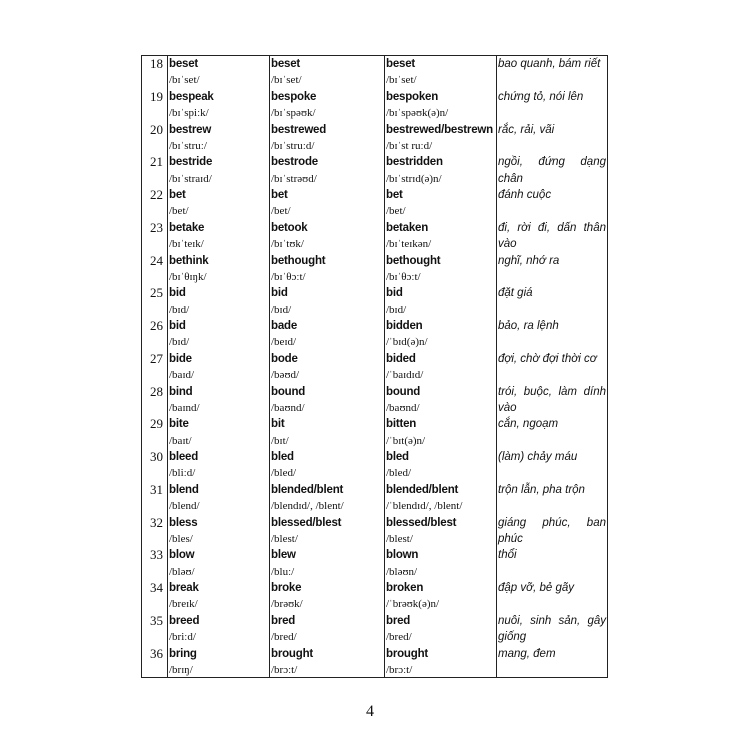 The image size is (750, 750). Describe the element at coordinates (541, 489) in the screenshot. I see `meaning: trộn lẫn, pha trộn` at that location.